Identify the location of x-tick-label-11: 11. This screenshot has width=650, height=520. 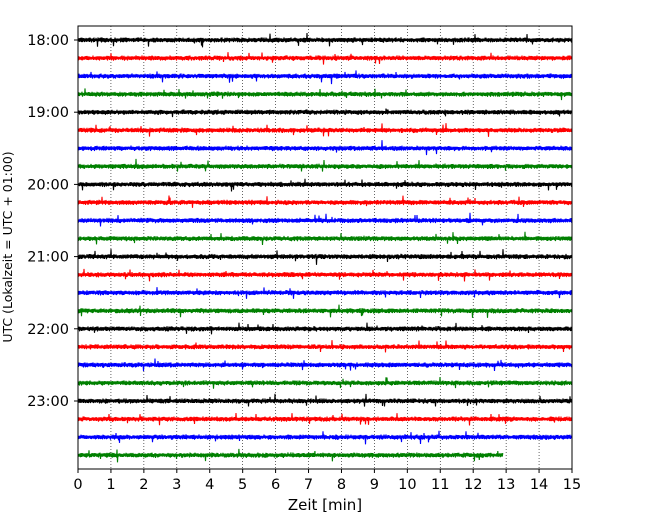
(440, 485).